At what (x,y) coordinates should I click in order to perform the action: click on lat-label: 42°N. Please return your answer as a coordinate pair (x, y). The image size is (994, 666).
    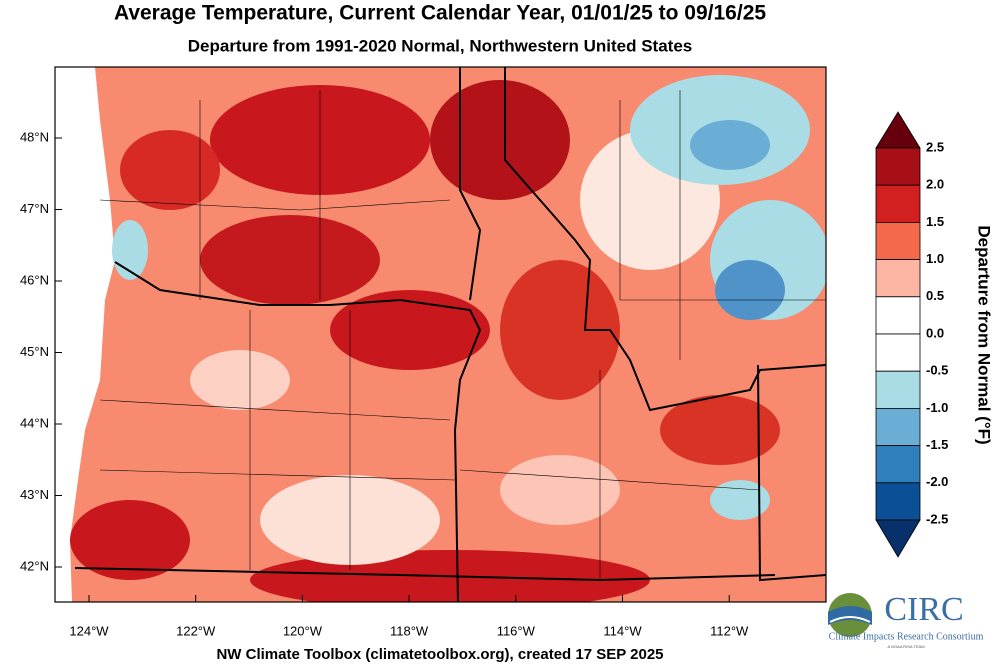
    Looking at the image, I should click on (34, 565).